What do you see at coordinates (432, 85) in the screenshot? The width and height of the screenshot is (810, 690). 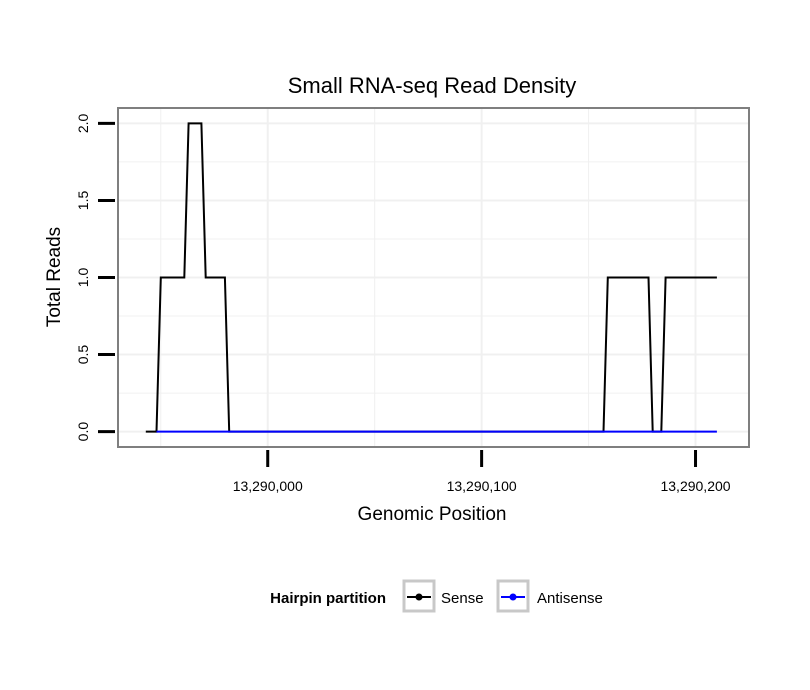 I see `chart-title: Small RNA-seq Read Density` at bounding box center [432, 85].